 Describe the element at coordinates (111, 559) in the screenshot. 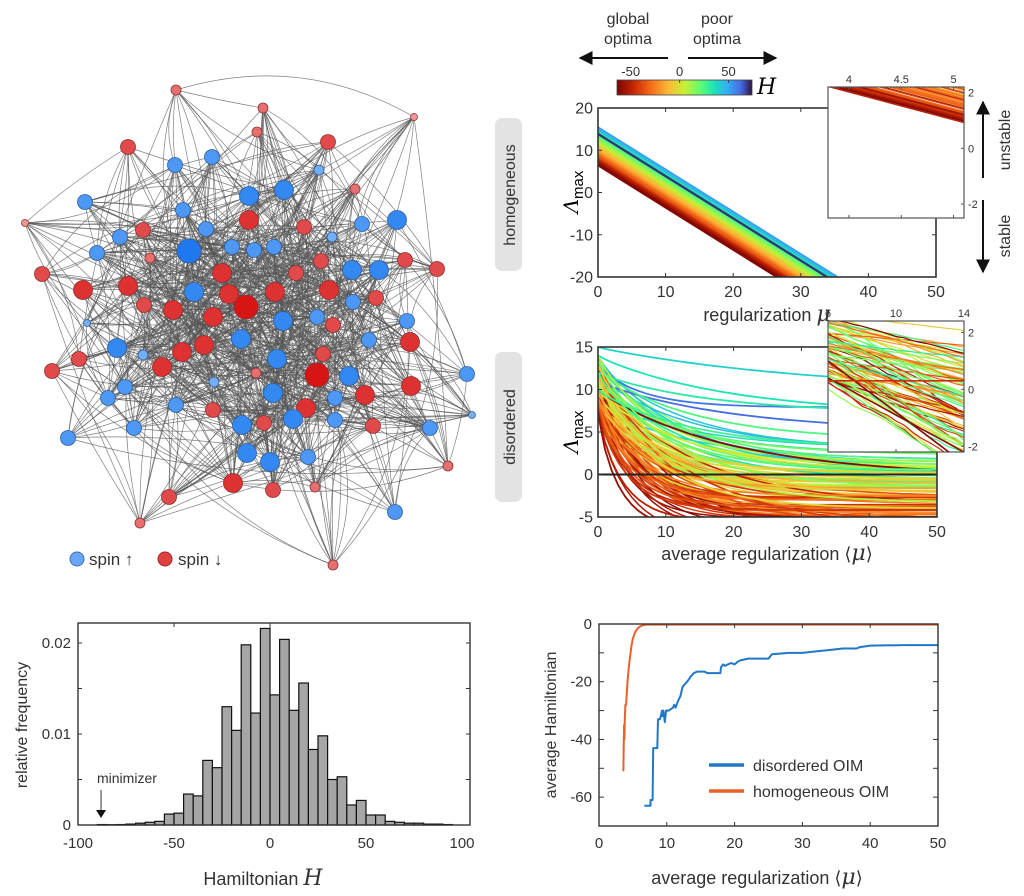

I see `legend-spin-up-label: spin ↑` at that location.